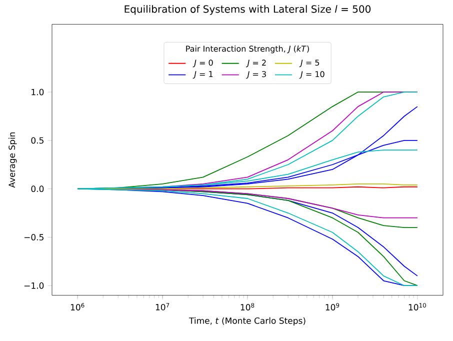  What do you see at coordinates (247, 9) in the screenshot?
I see `chart-title: Equilibration of Systems with Lateral Size l = 500` at bounding box center [247, 9].